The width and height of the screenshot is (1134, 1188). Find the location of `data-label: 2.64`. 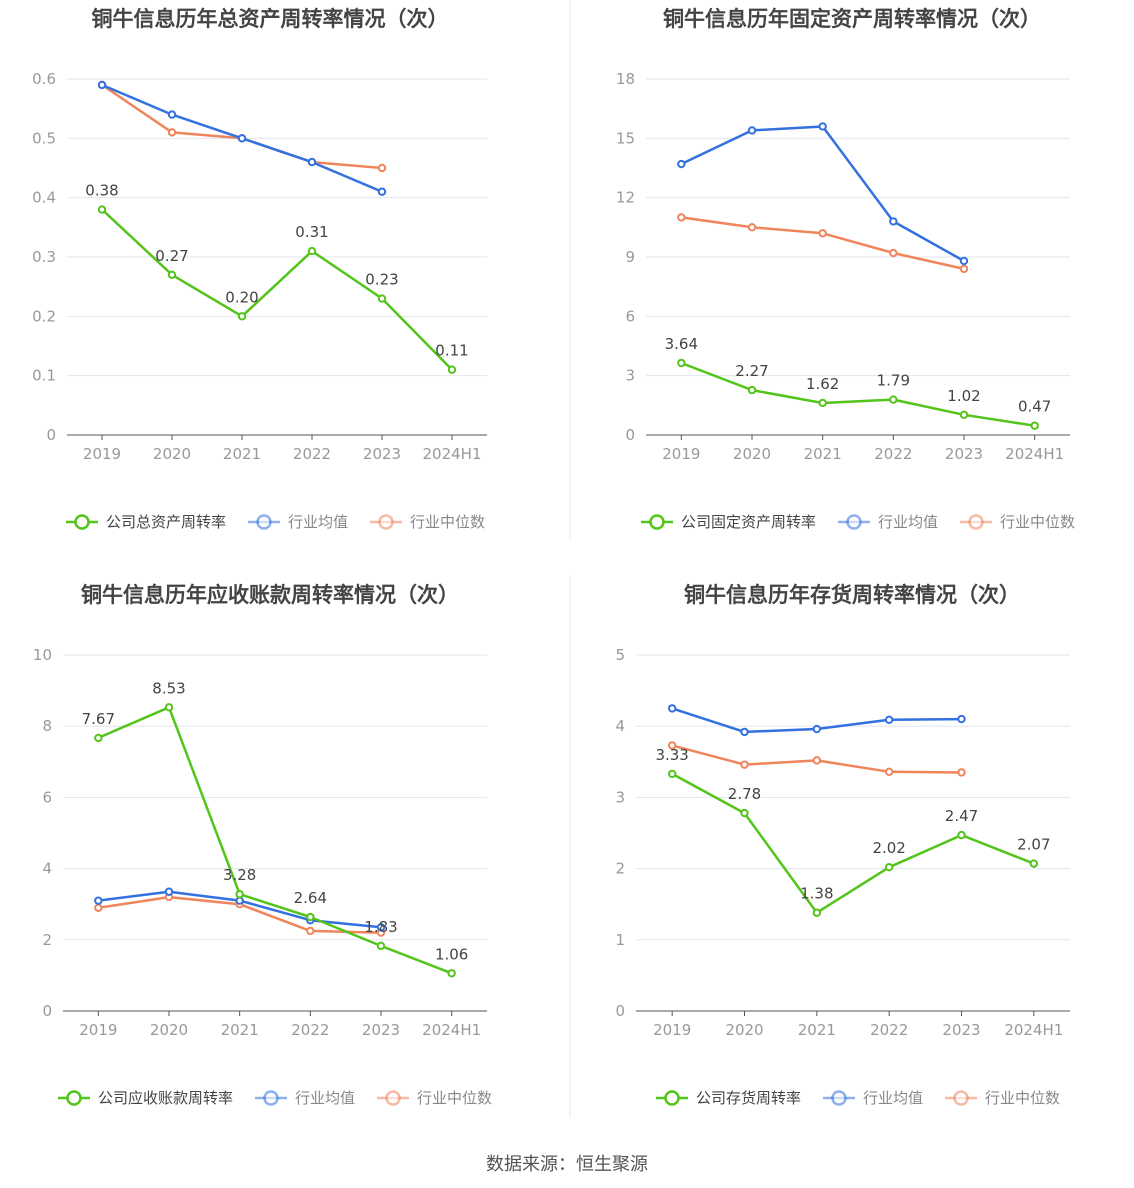

data-label: 2.64 is located at coordinates (310, 898).